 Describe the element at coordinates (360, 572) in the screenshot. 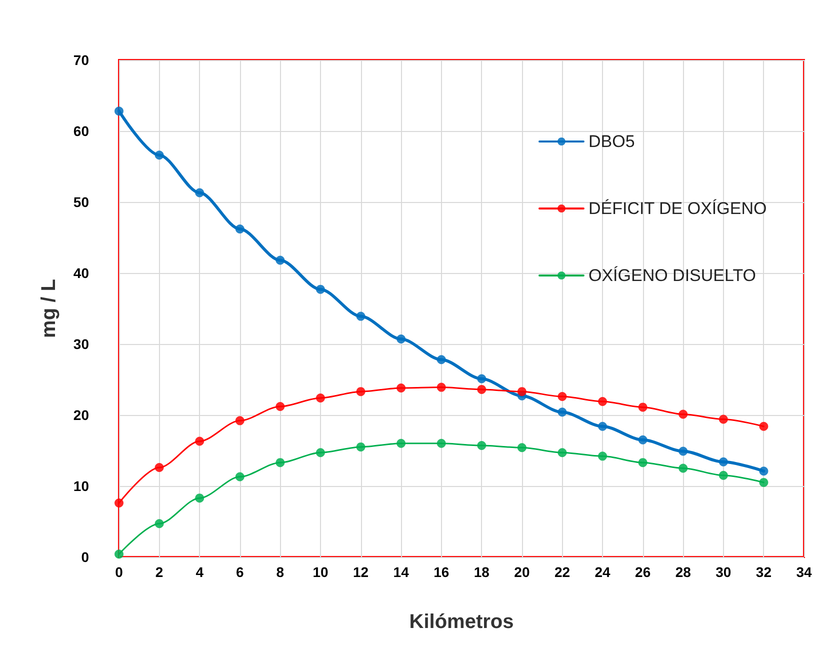

I see `x-tick-label: 12` at that location.